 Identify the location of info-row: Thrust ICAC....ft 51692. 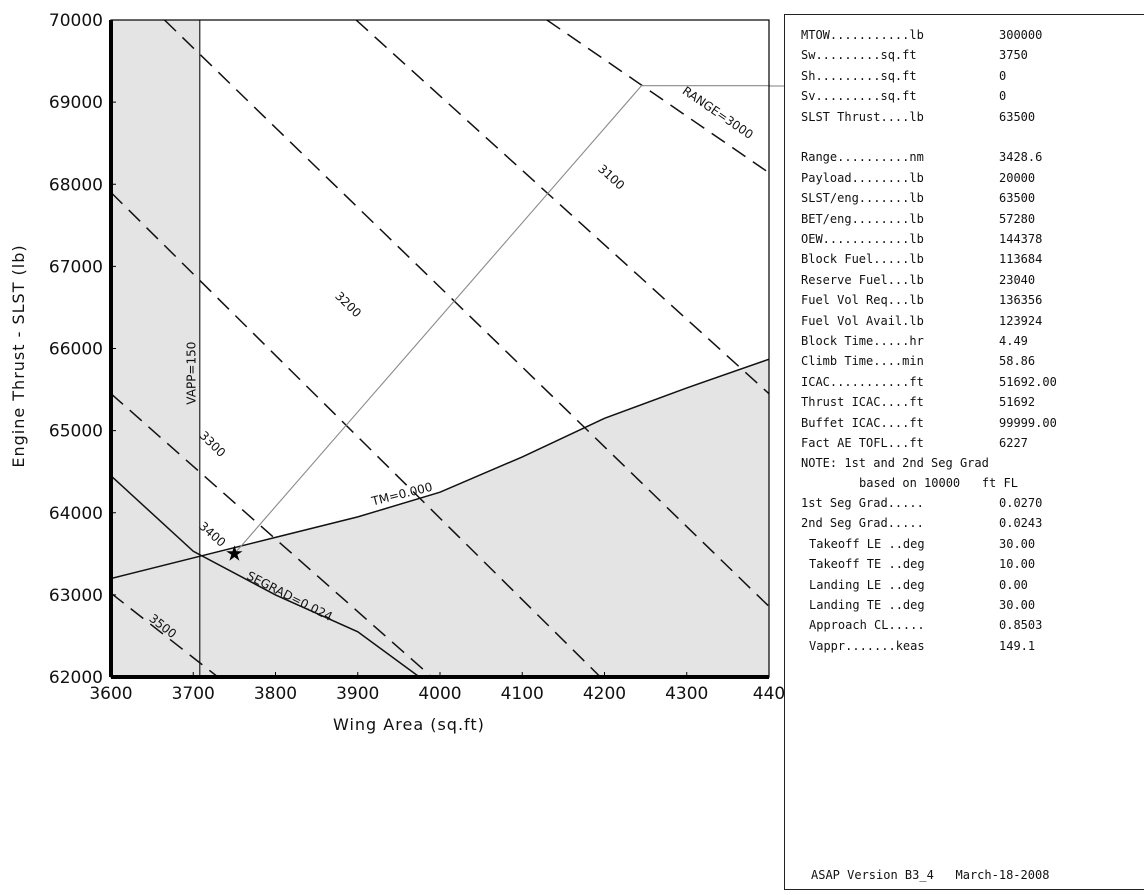
(963, 402).